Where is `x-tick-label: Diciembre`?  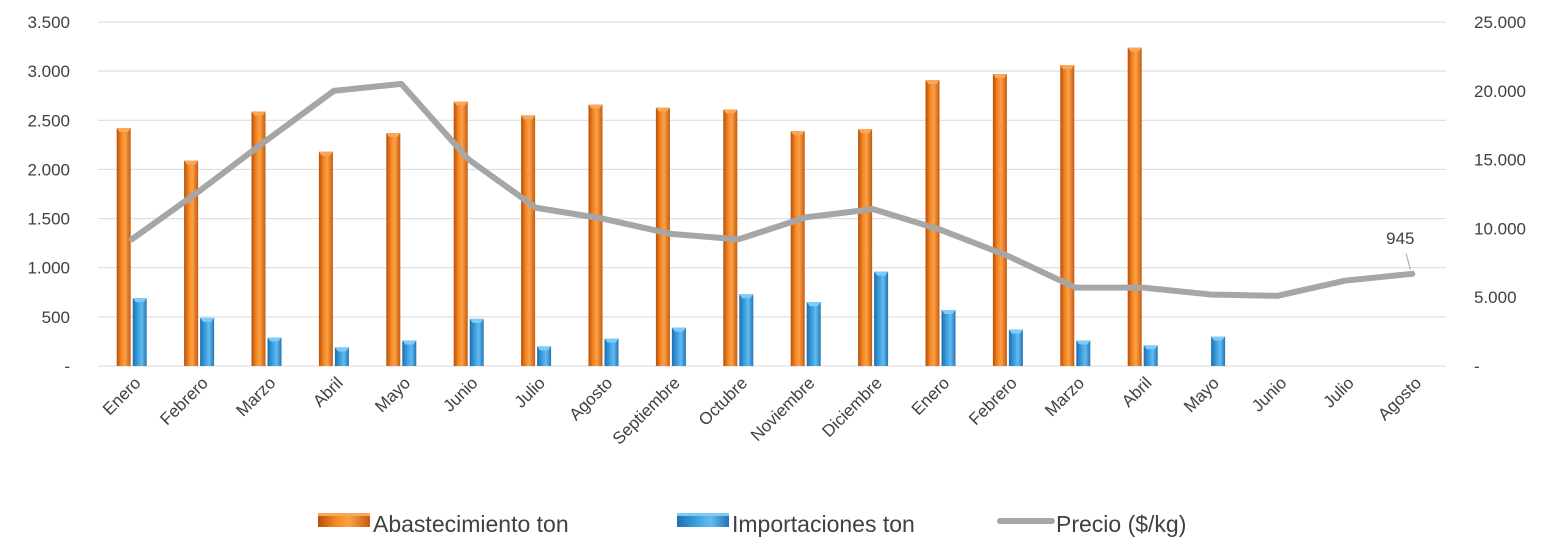 x-tick-label: Diciembre is located at coordinates (852, 407).